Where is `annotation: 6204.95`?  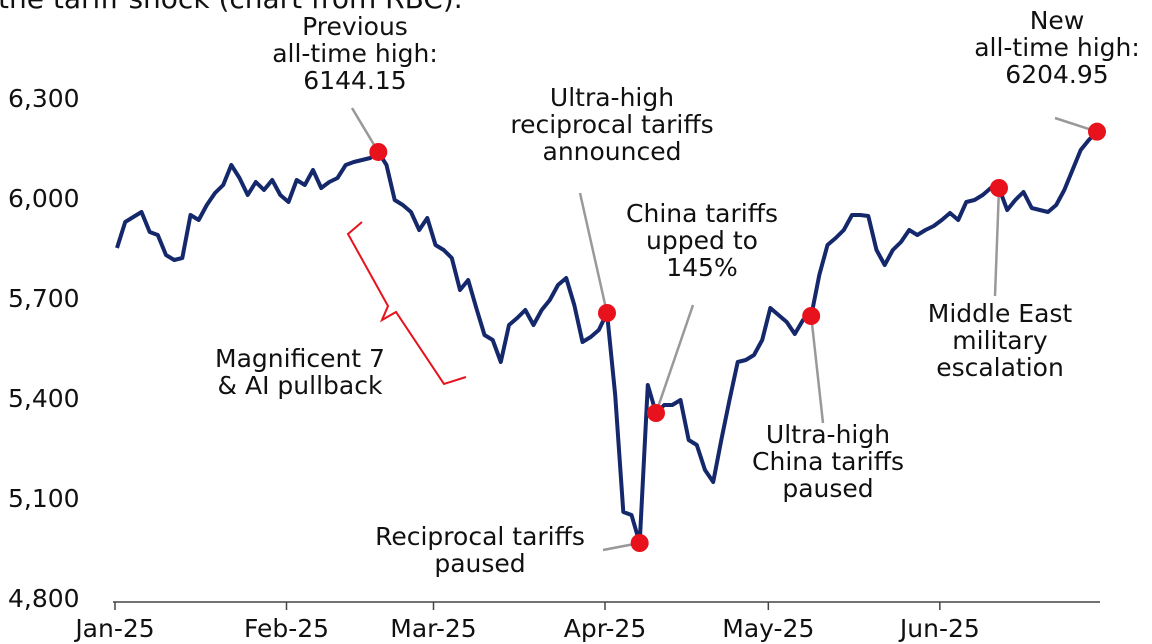
annotation: 6204.95 is located at coordinates (1056, 74).